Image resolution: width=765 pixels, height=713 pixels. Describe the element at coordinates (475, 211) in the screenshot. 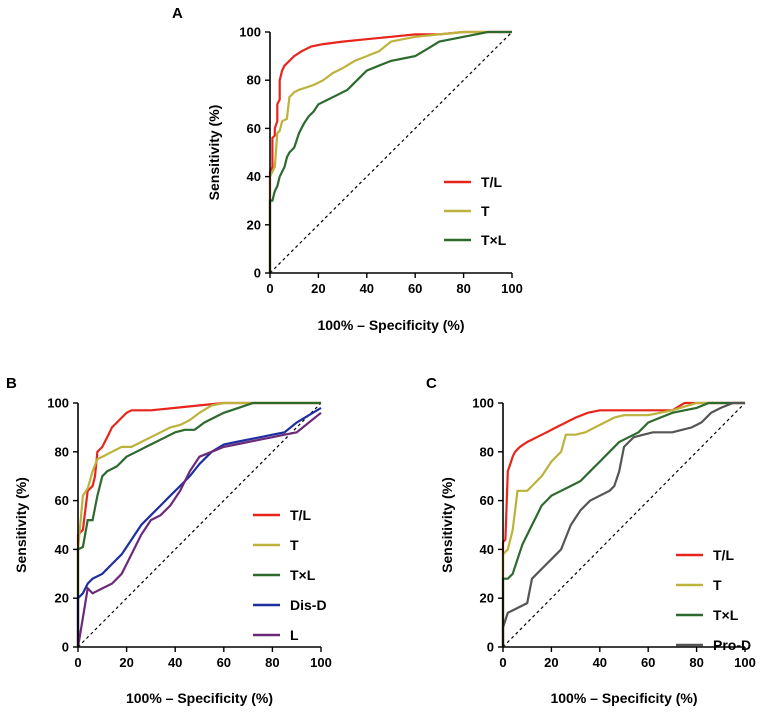

I see `legend: T/L T T×L` at that location.